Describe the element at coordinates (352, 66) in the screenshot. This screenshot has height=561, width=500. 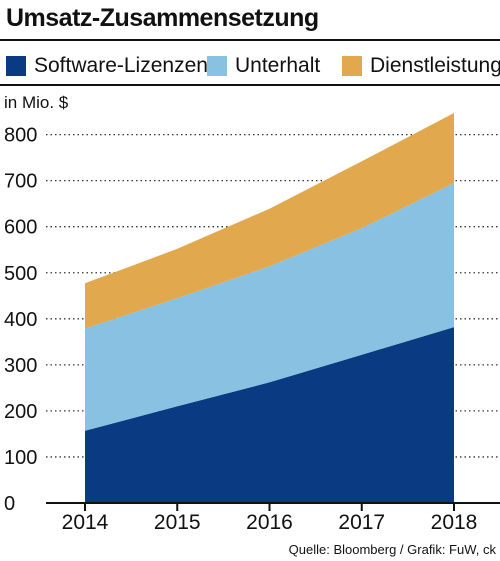
I see `legend-swatch-dienstleistungen` at that location.